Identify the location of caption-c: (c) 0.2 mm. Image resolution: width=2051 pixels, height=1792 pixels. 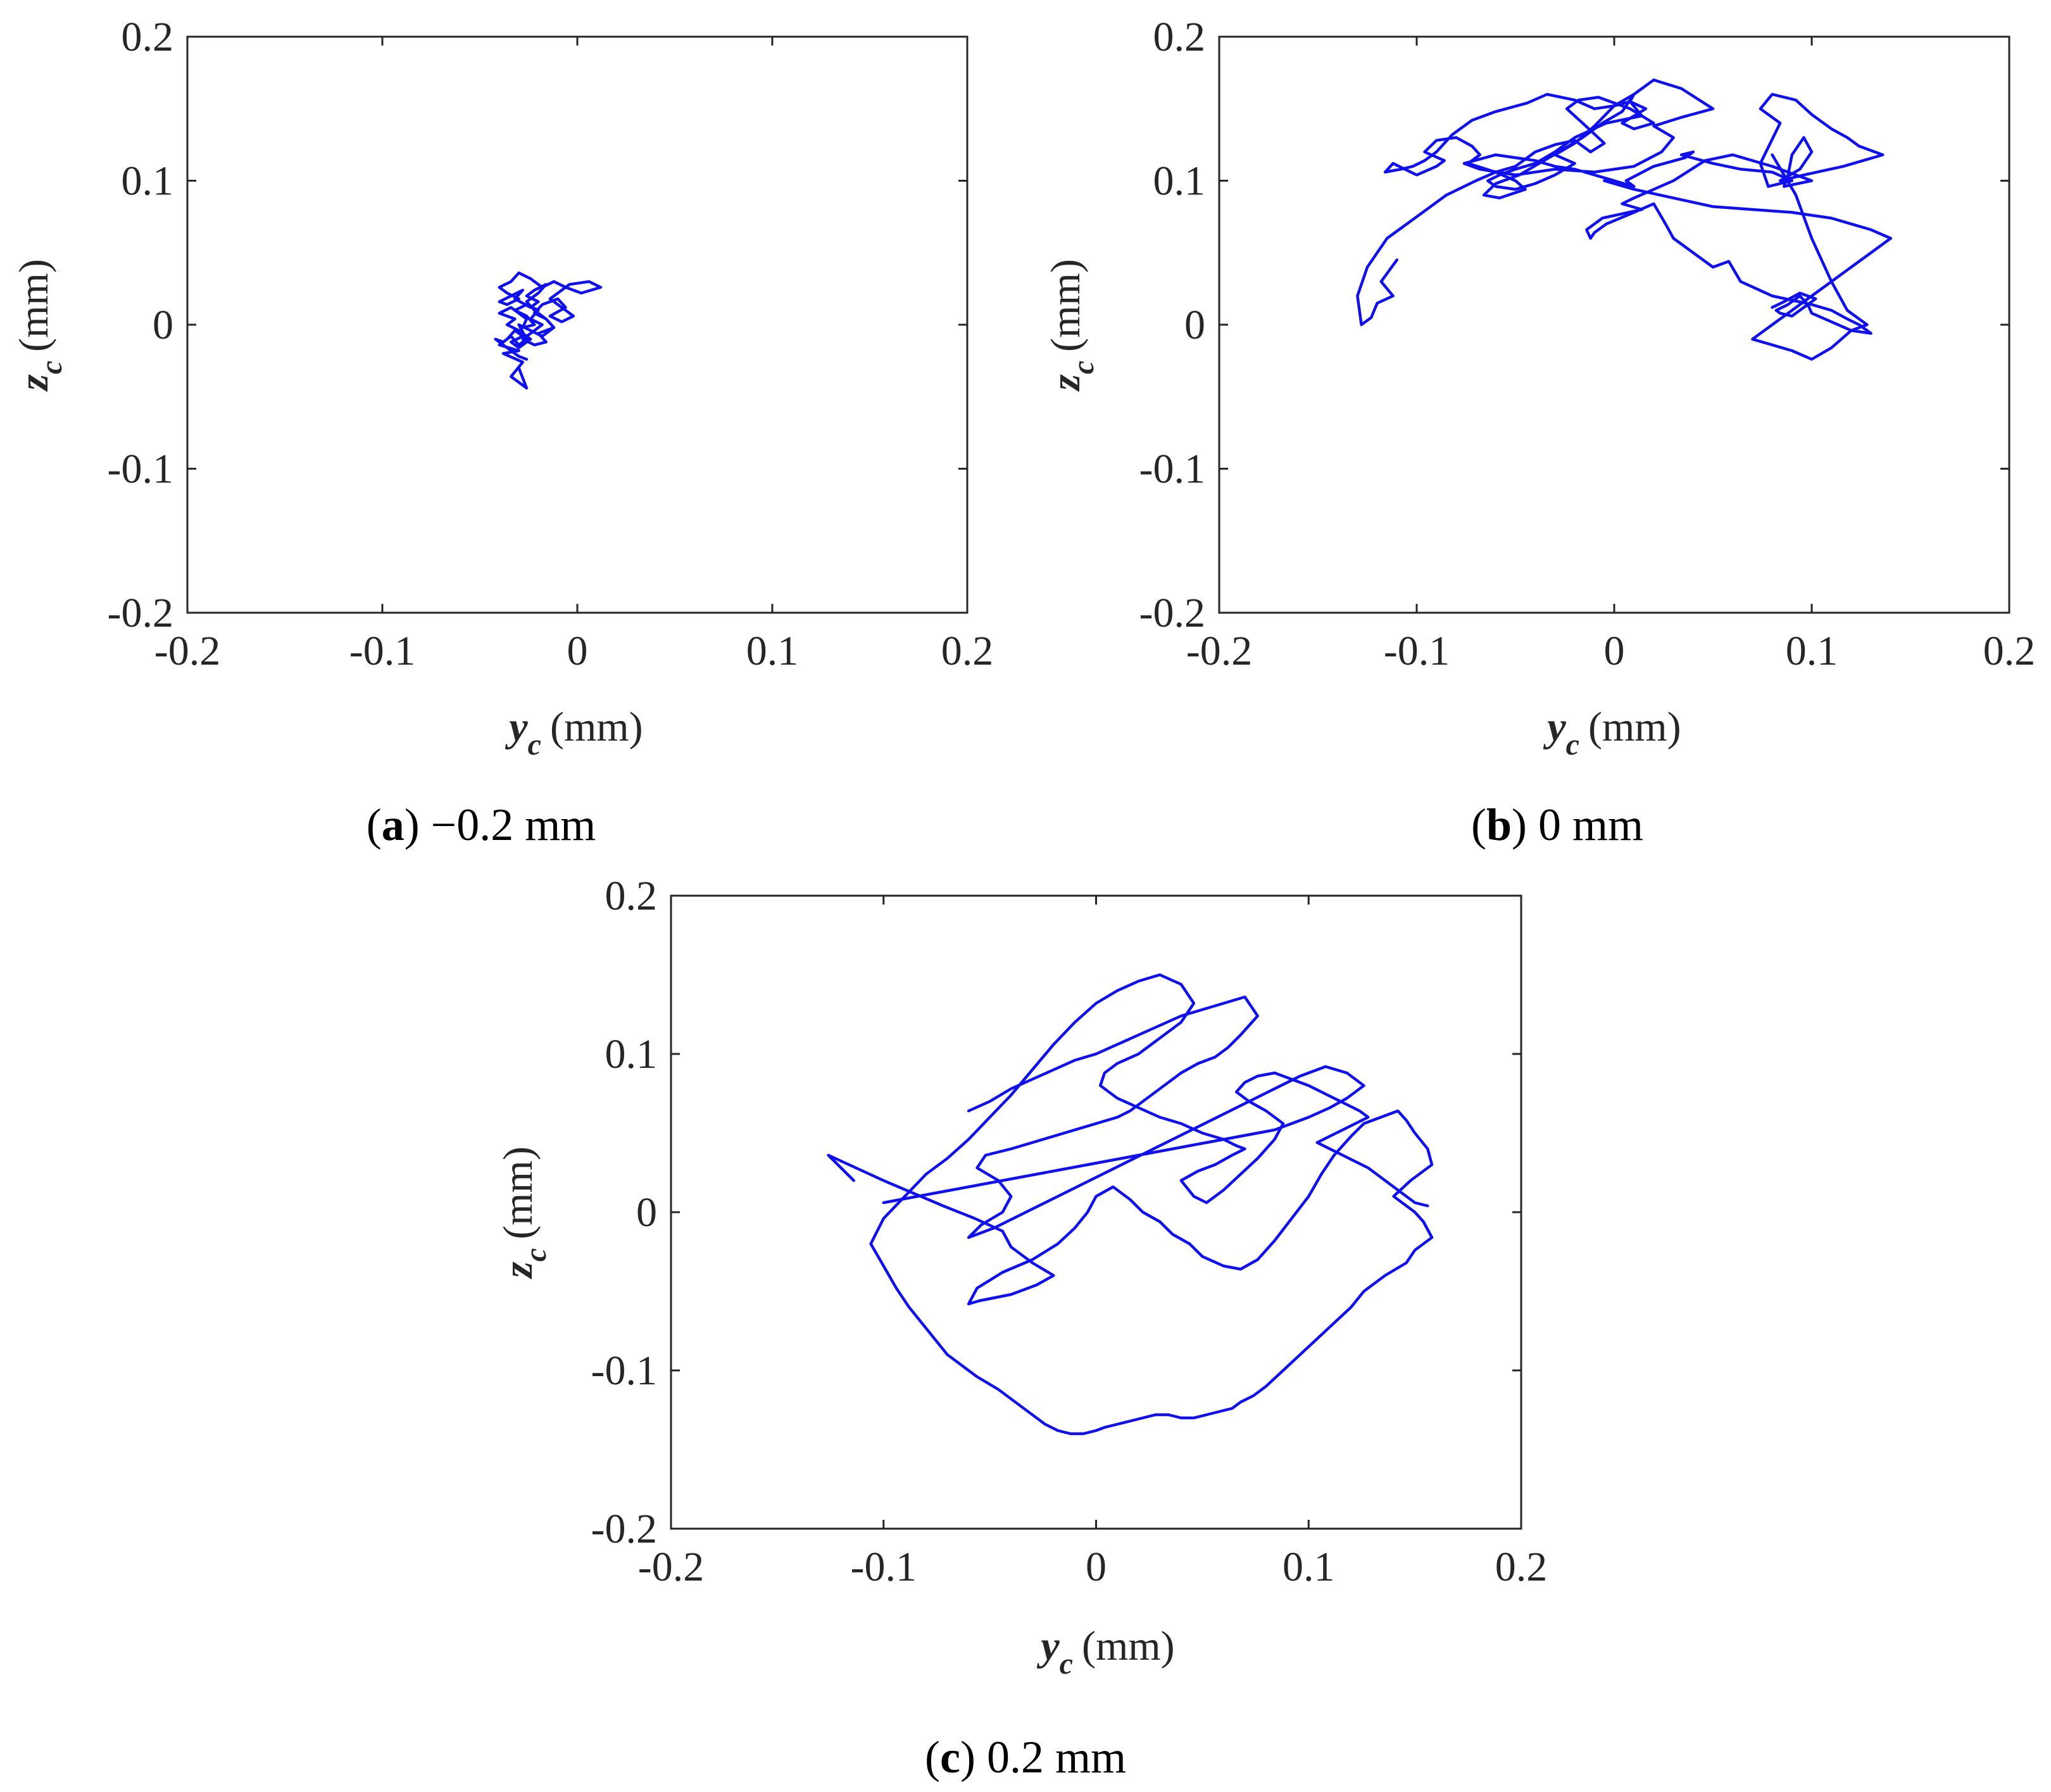
(1025, 1758).